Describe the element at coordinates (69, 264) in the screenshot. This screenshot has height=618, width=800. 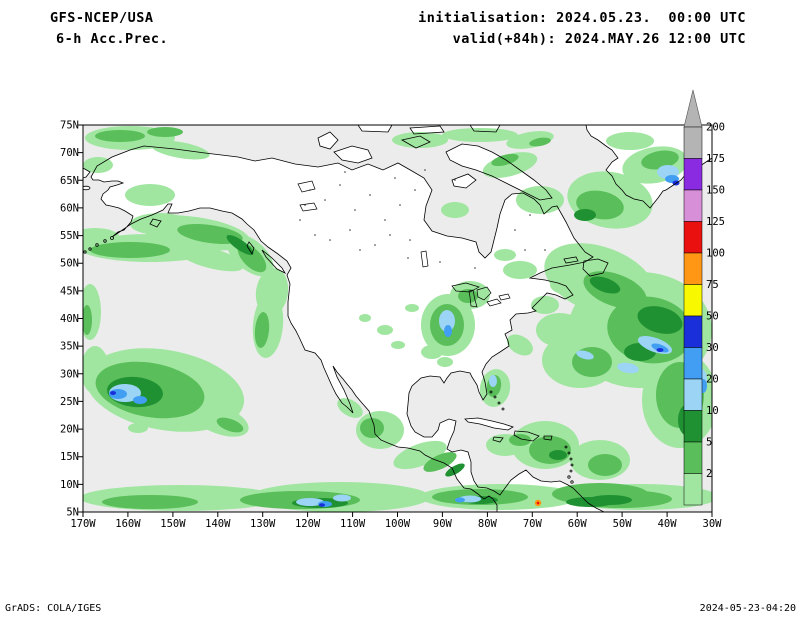
I see `lat-tick-label: 50N` at that location.